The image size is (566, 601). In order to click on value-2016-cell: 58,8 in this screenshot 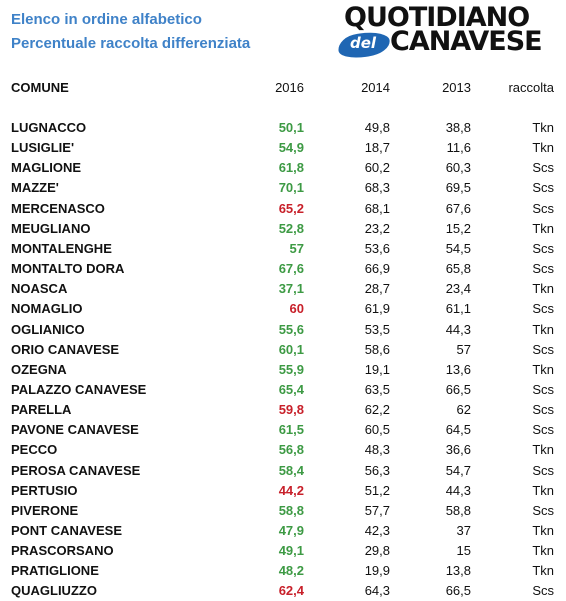, I will do `click(291, 510)`.